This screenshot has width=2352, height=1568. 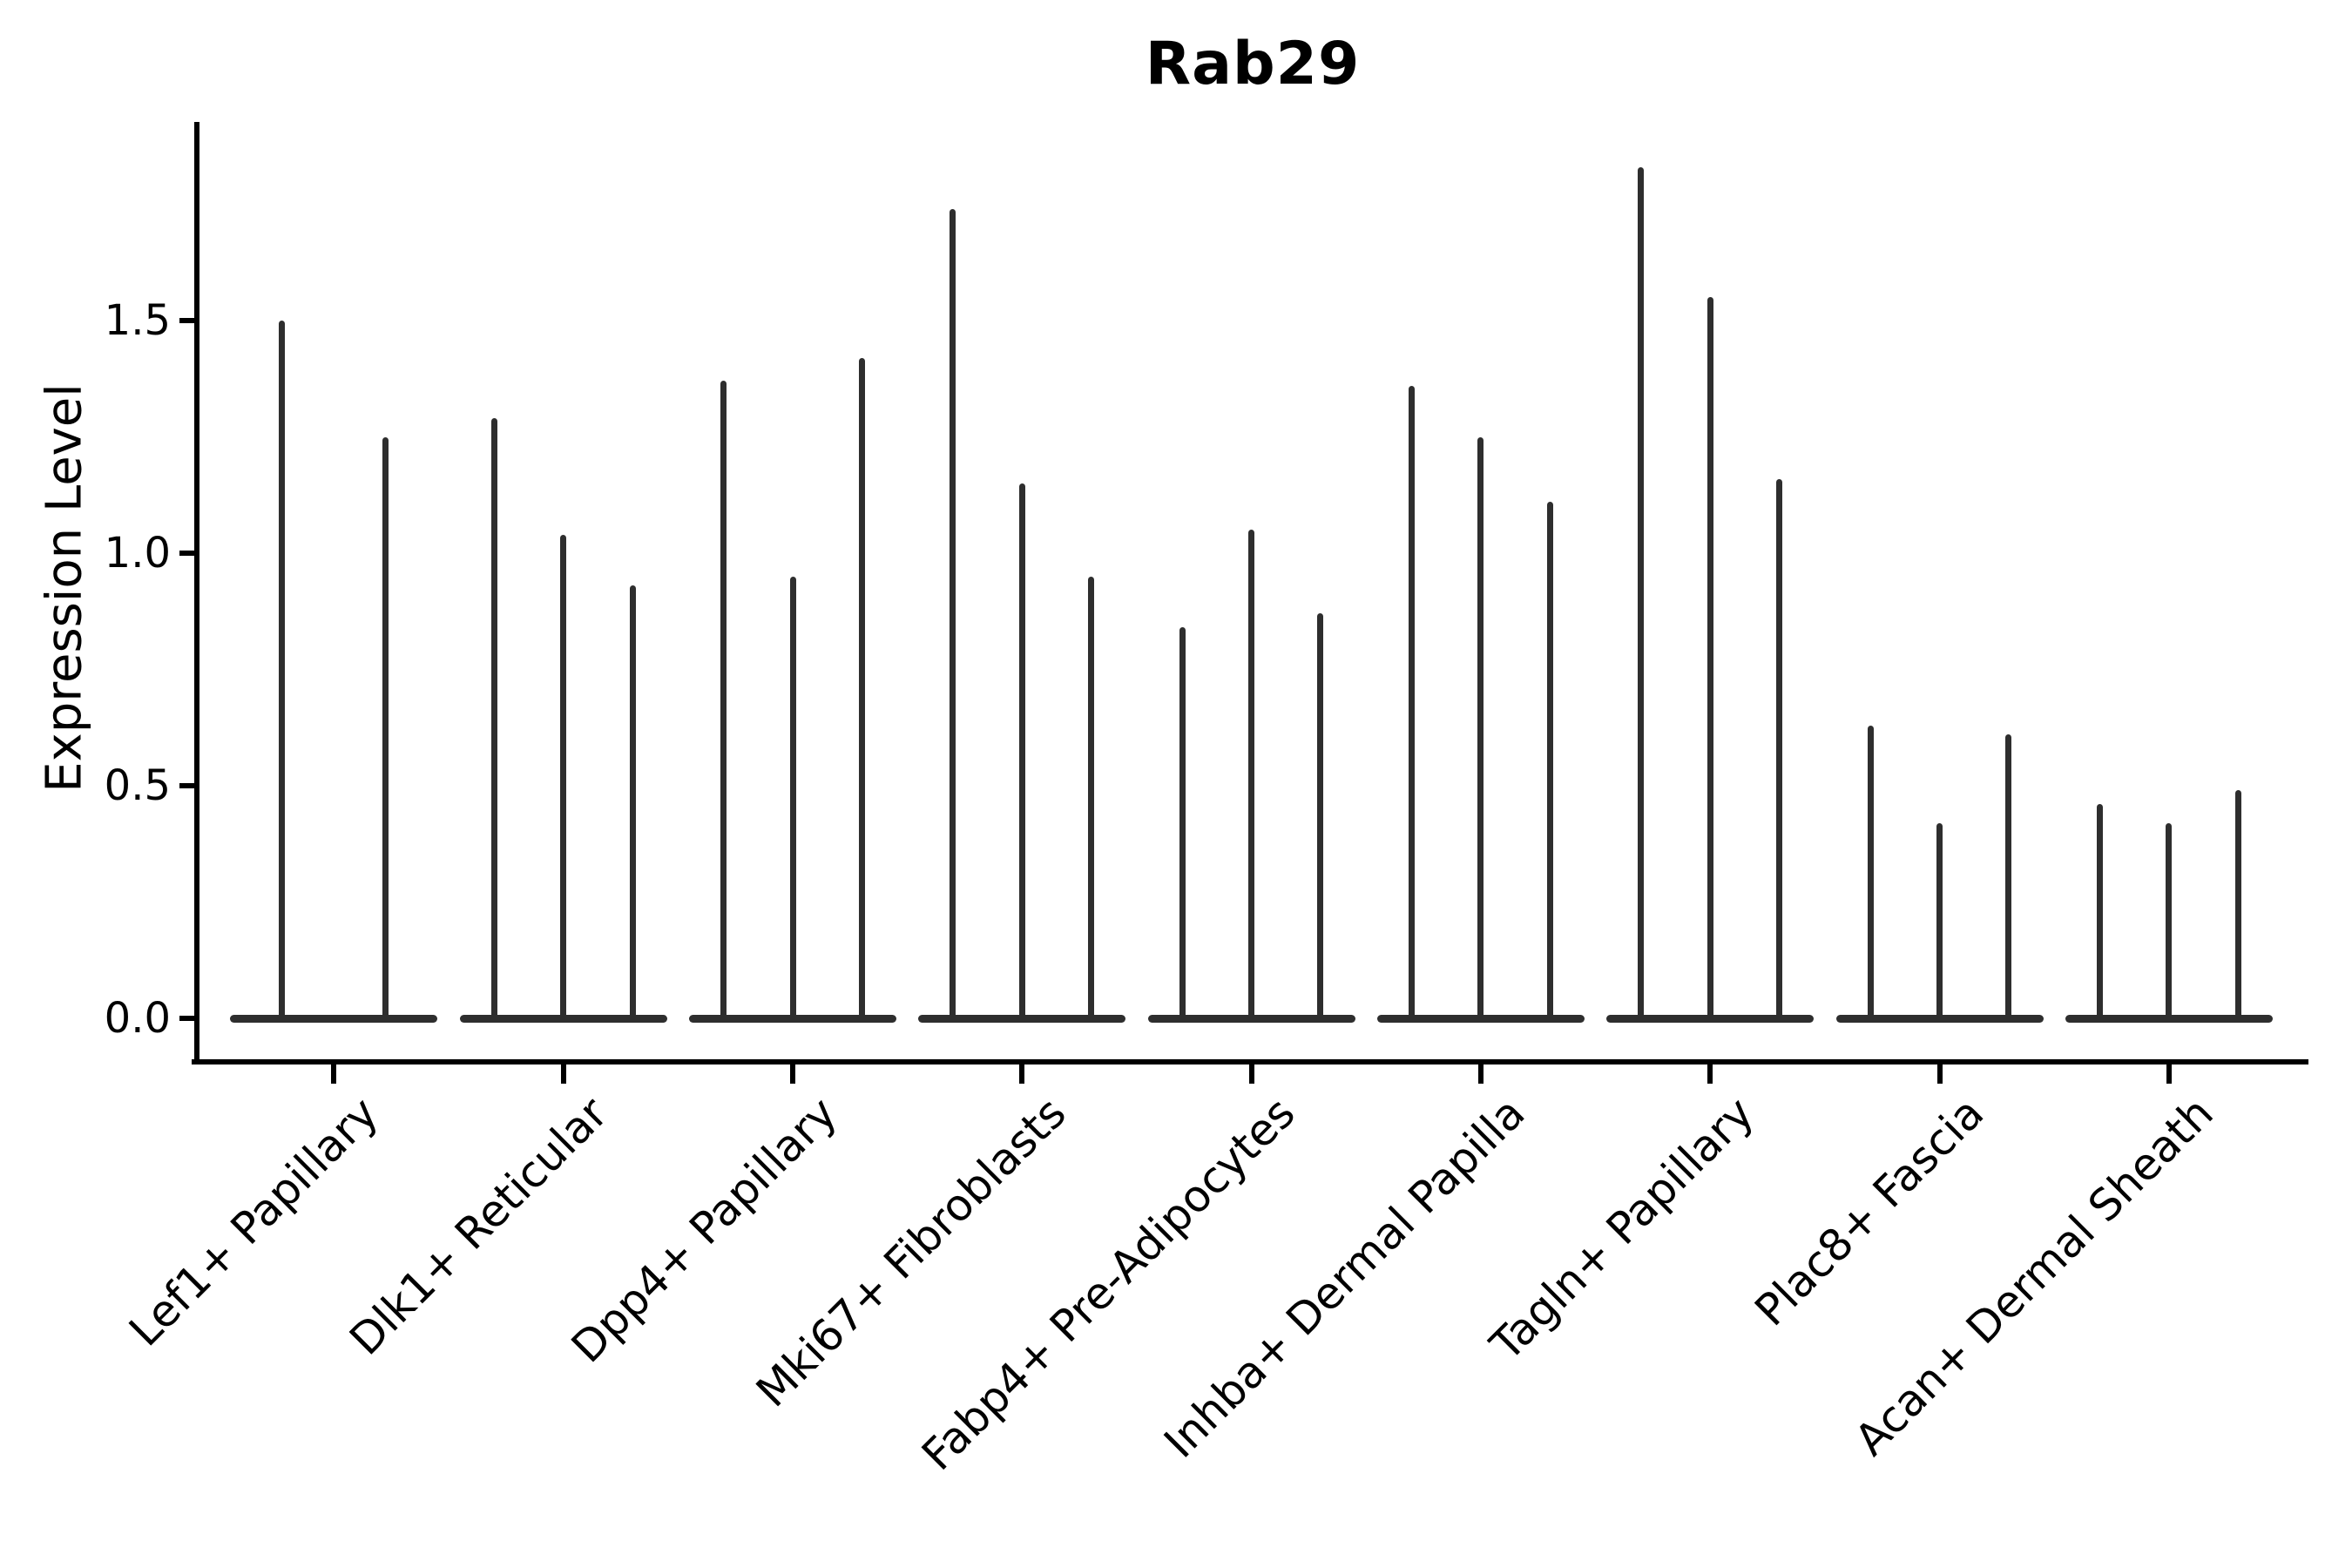 I want to click on x-tick-label-text: Plac8+ Fascia, so click(x=1870, y=1211).